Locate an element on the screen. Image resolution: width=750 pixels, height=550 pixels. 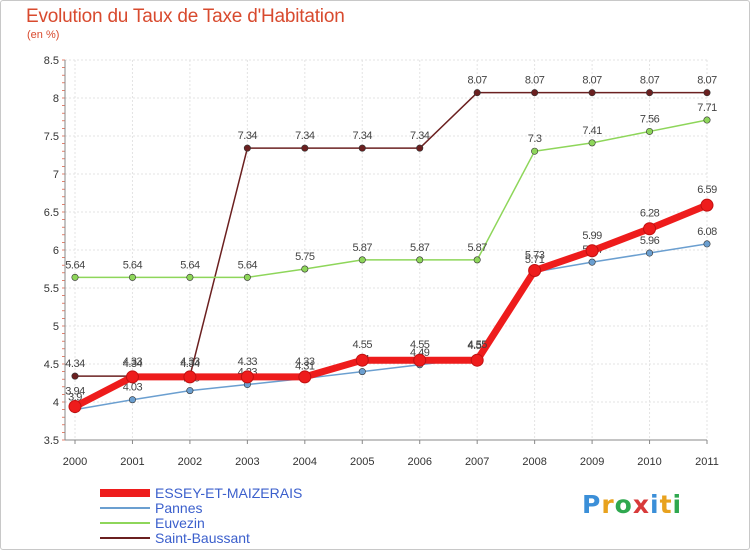
x-tick-label: 2011 is located at coordinates (707, 462).